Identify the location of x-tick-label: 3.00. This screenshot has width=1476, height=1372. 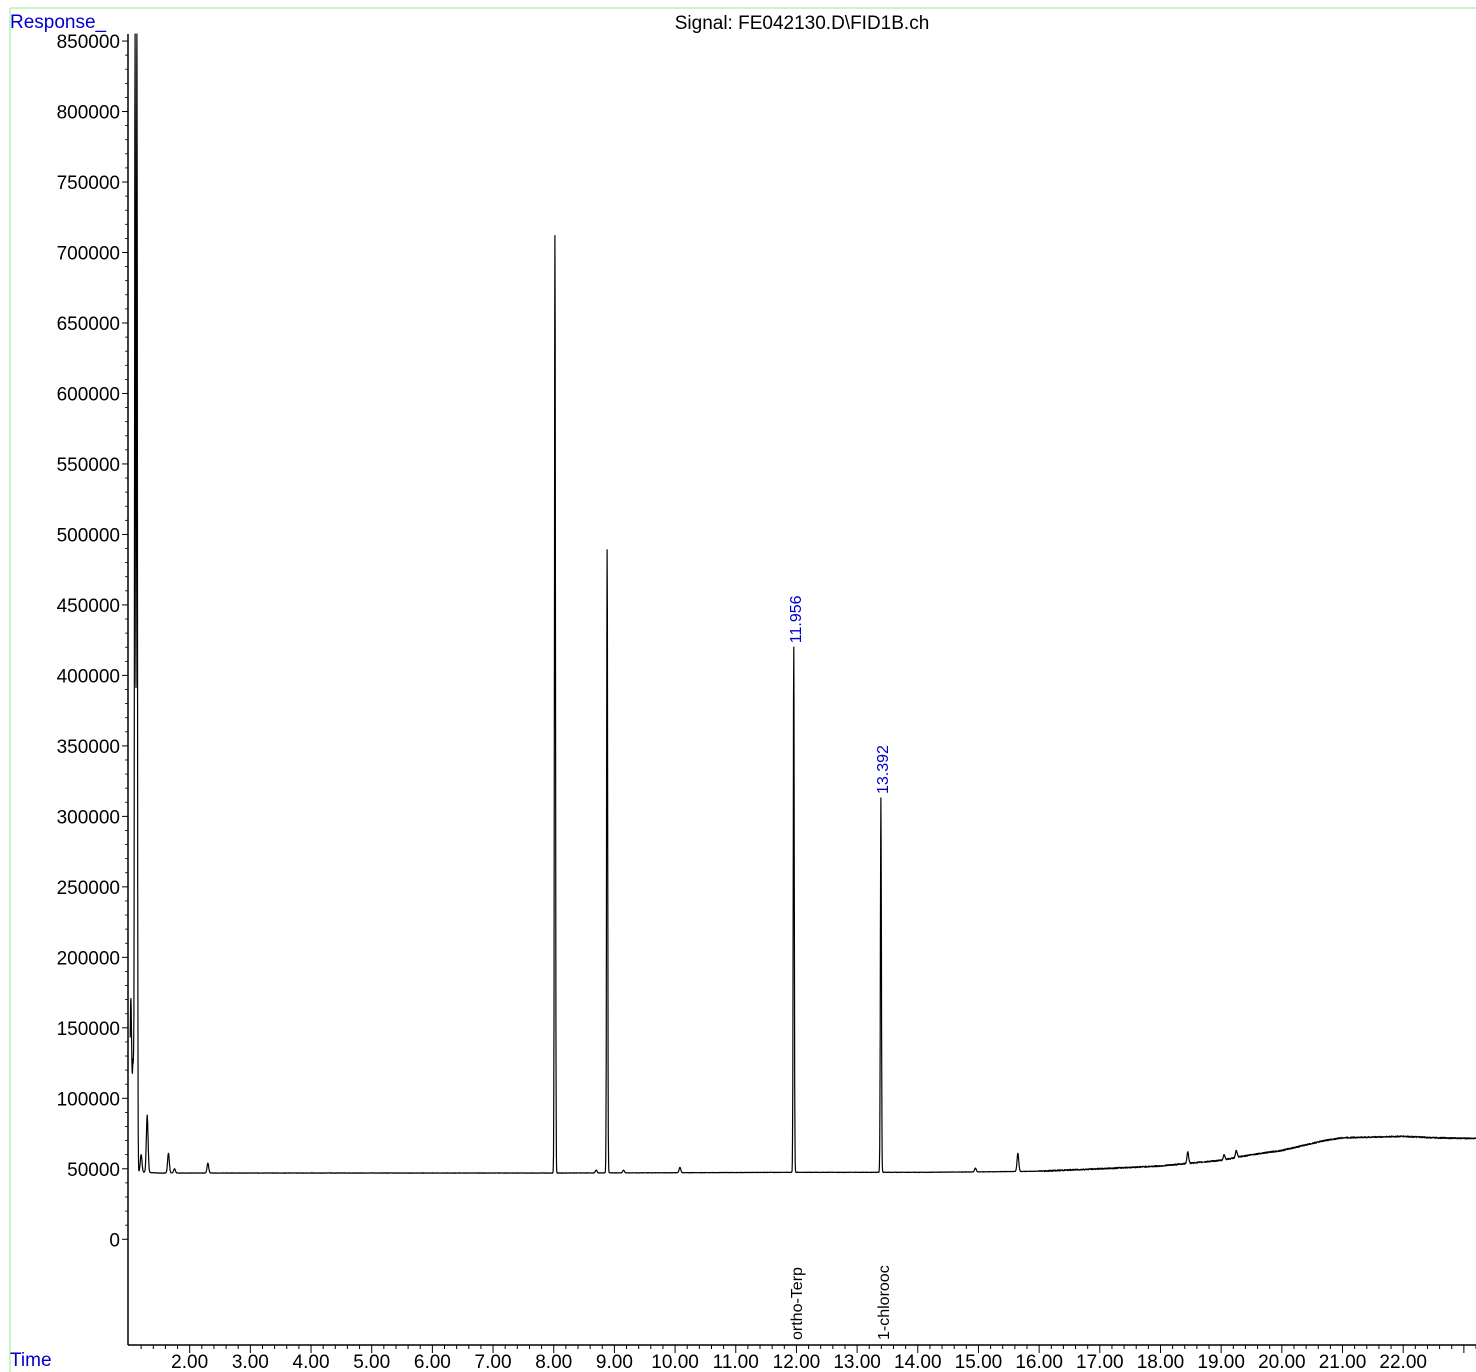
(250, 1362).